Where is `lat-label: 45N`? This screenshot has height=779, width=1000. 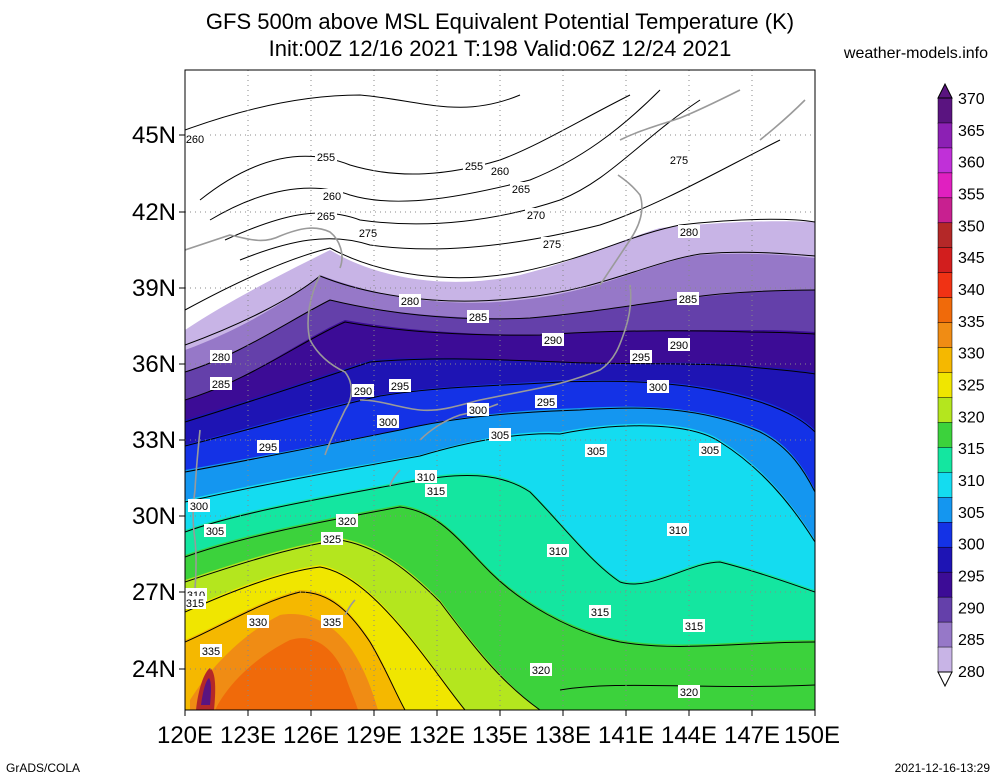
lat-label: 45N is located at coordinates (154, 135).